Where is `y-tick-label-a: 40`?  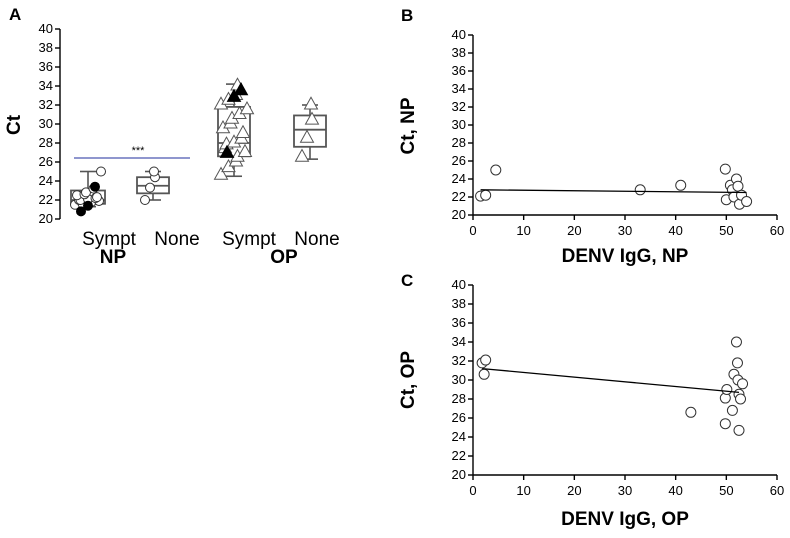 y-tick-label-a: 40 is located at coordinates (46, 28).